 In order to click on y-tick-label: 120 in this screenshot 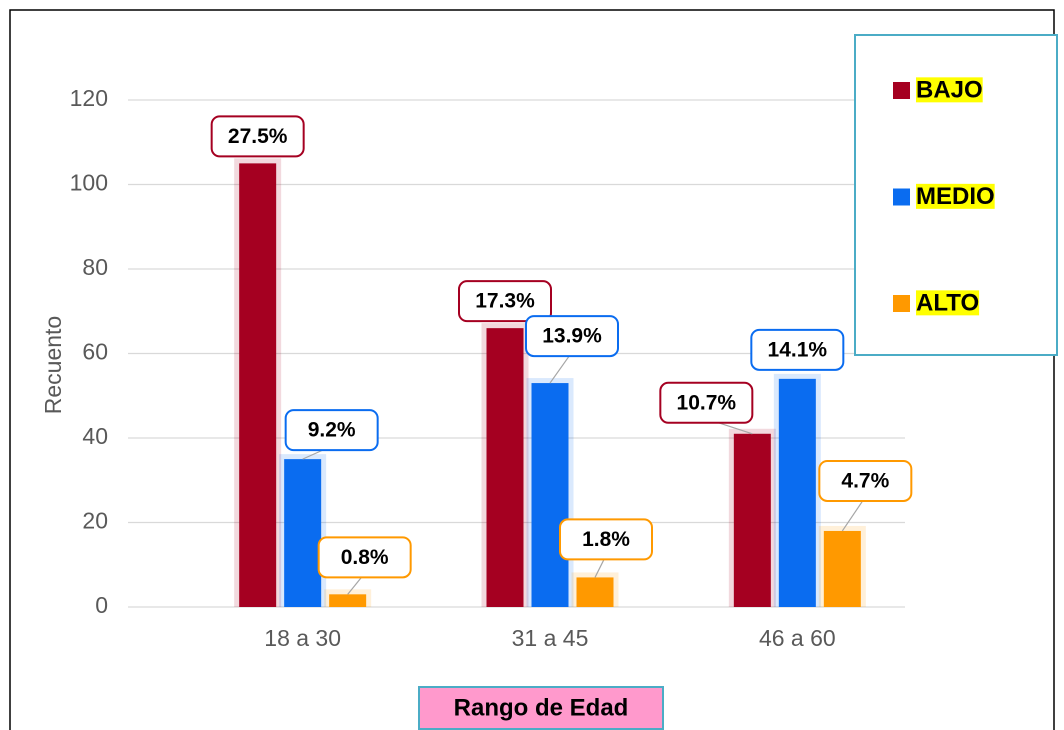, I will do `click(89, 98)`.